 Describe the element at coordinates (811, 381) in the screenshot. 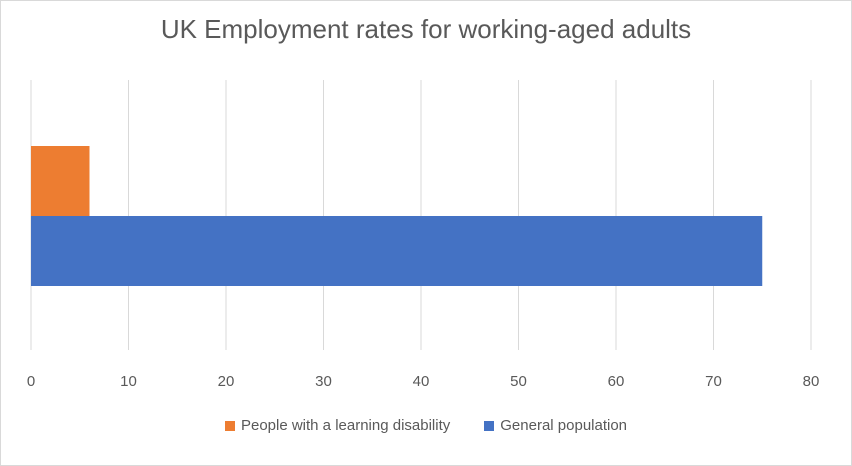

I see `x-tick-label-80: 80` at that location.